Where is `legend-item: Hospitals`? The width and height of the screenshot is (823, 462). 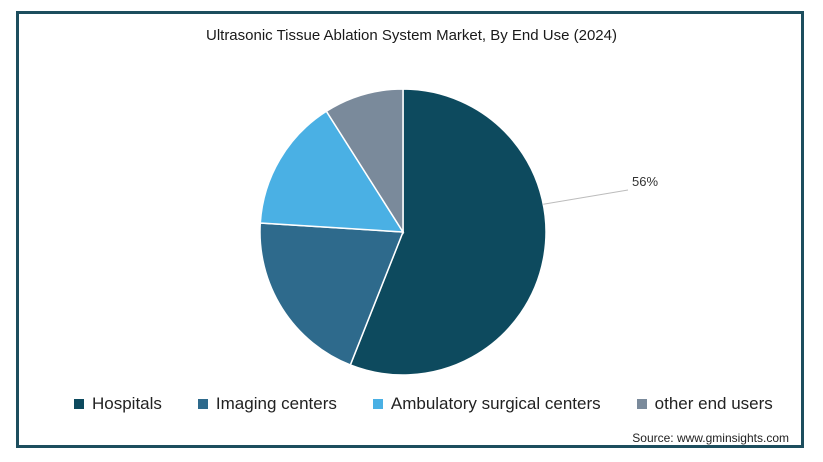 legend-item: Hospitals is located at coordinates (118, 404).